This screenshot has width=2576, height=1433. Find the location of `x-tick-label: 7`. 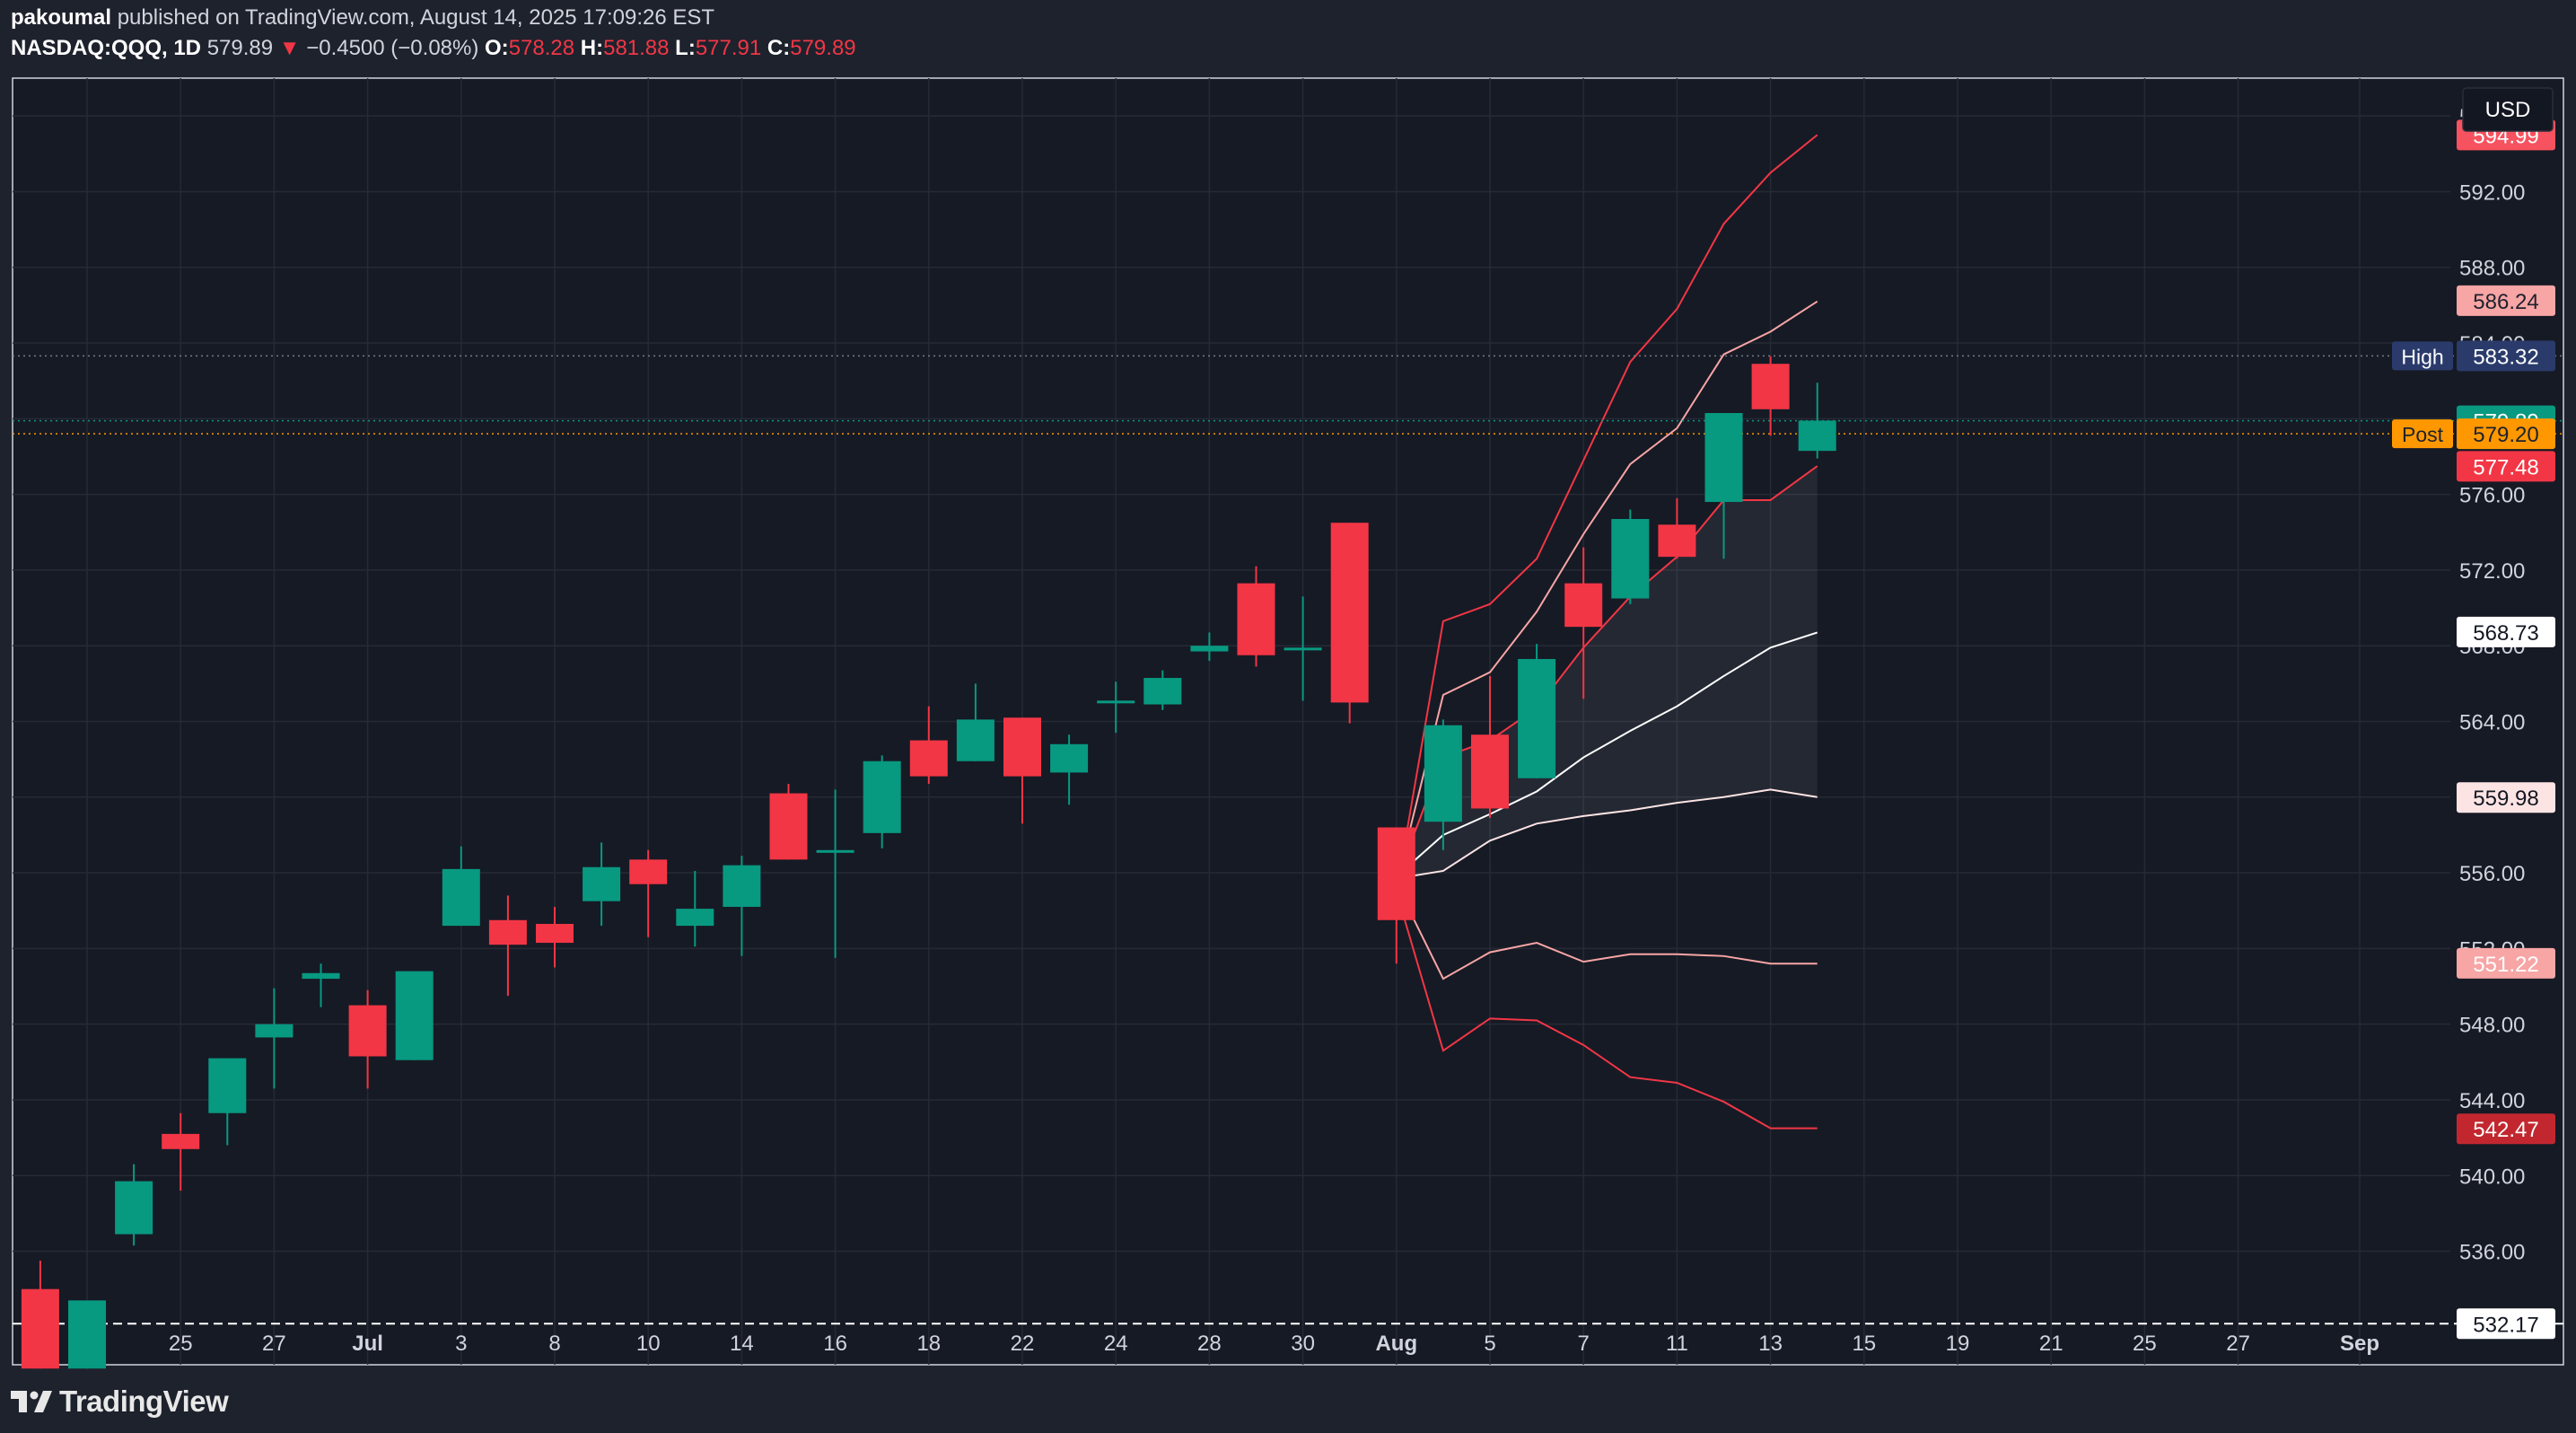

x-tick-label: 7 is located at coordinates (1584, 1344).